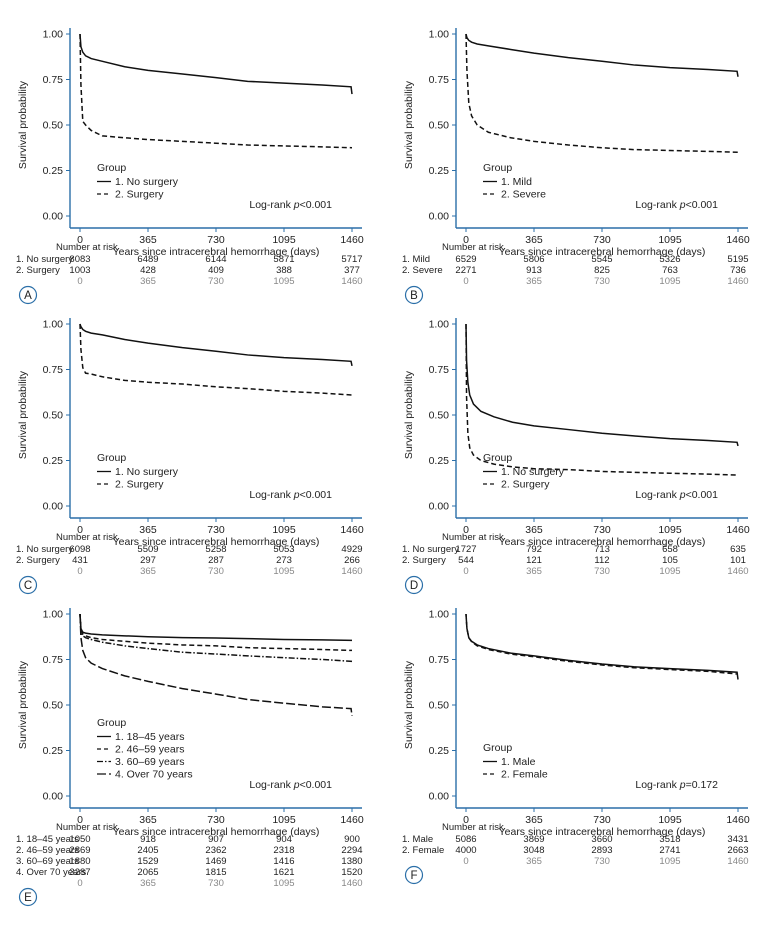 Image resolution: width=772 pixels, height=930 pixels. Describe the element at coordinates (79, 839) in the screenshot. I see `risk-value: 1050` at that location.